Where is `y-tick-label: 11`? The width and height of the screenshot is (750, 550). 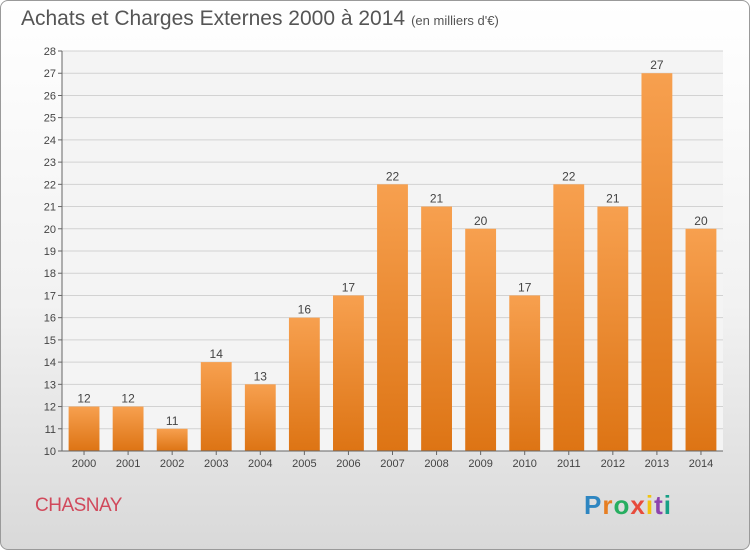 y-tick-label: 11 is located at coordinates (50, 430).